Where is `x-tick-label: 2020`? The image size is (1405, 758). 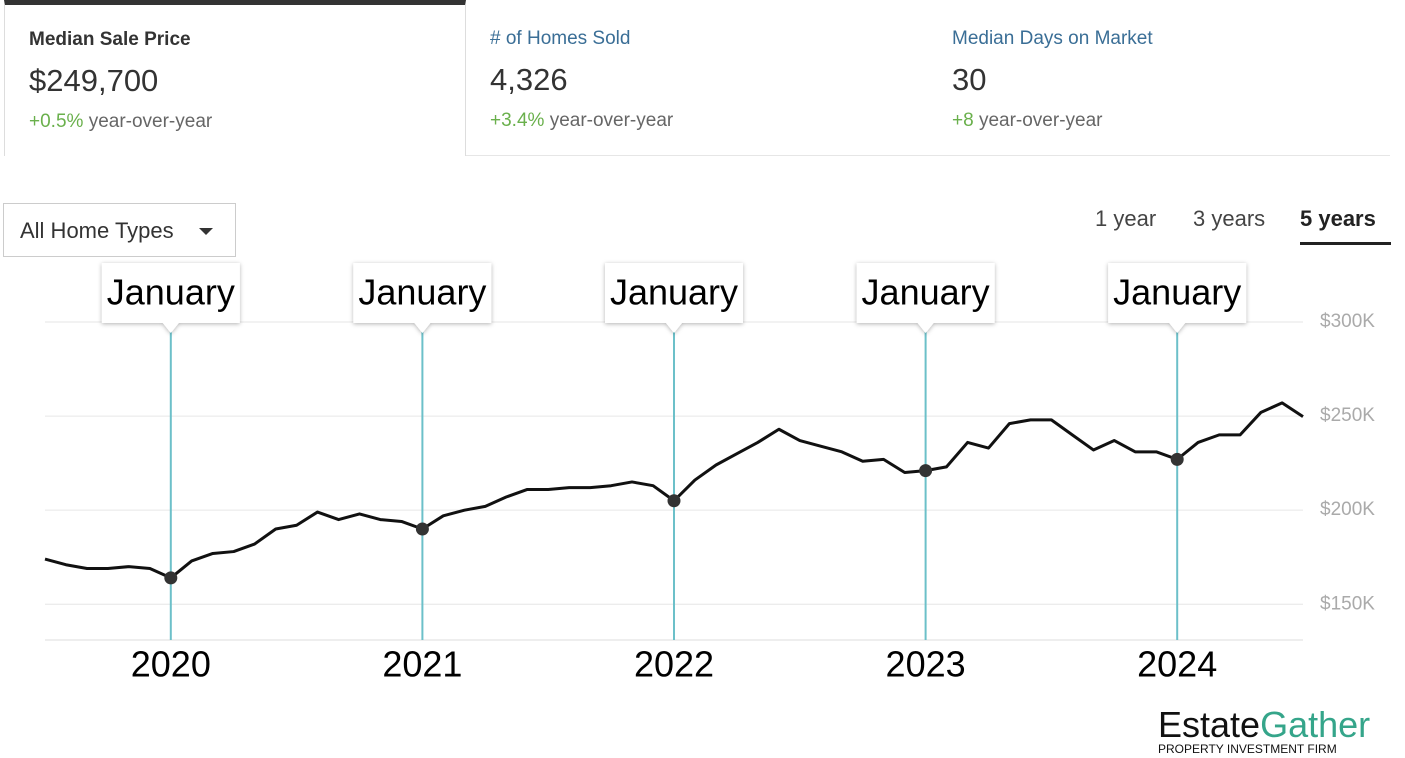 x-tick-label: 2020 is located at coordinates (171, 664).